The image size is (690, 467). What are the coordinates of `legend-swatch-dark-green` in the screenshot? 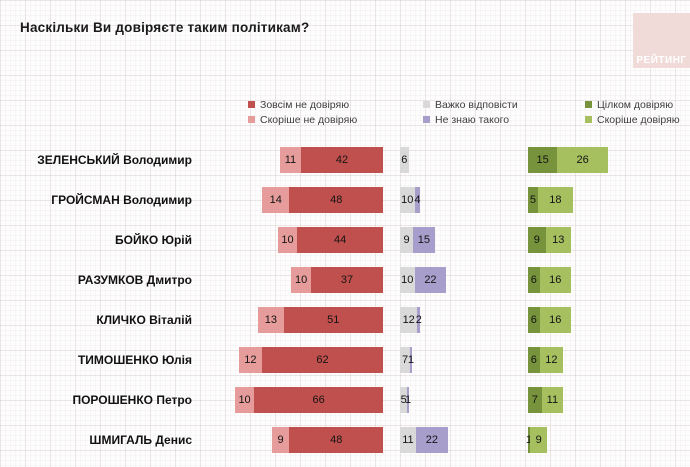 It's located at (588, 104).